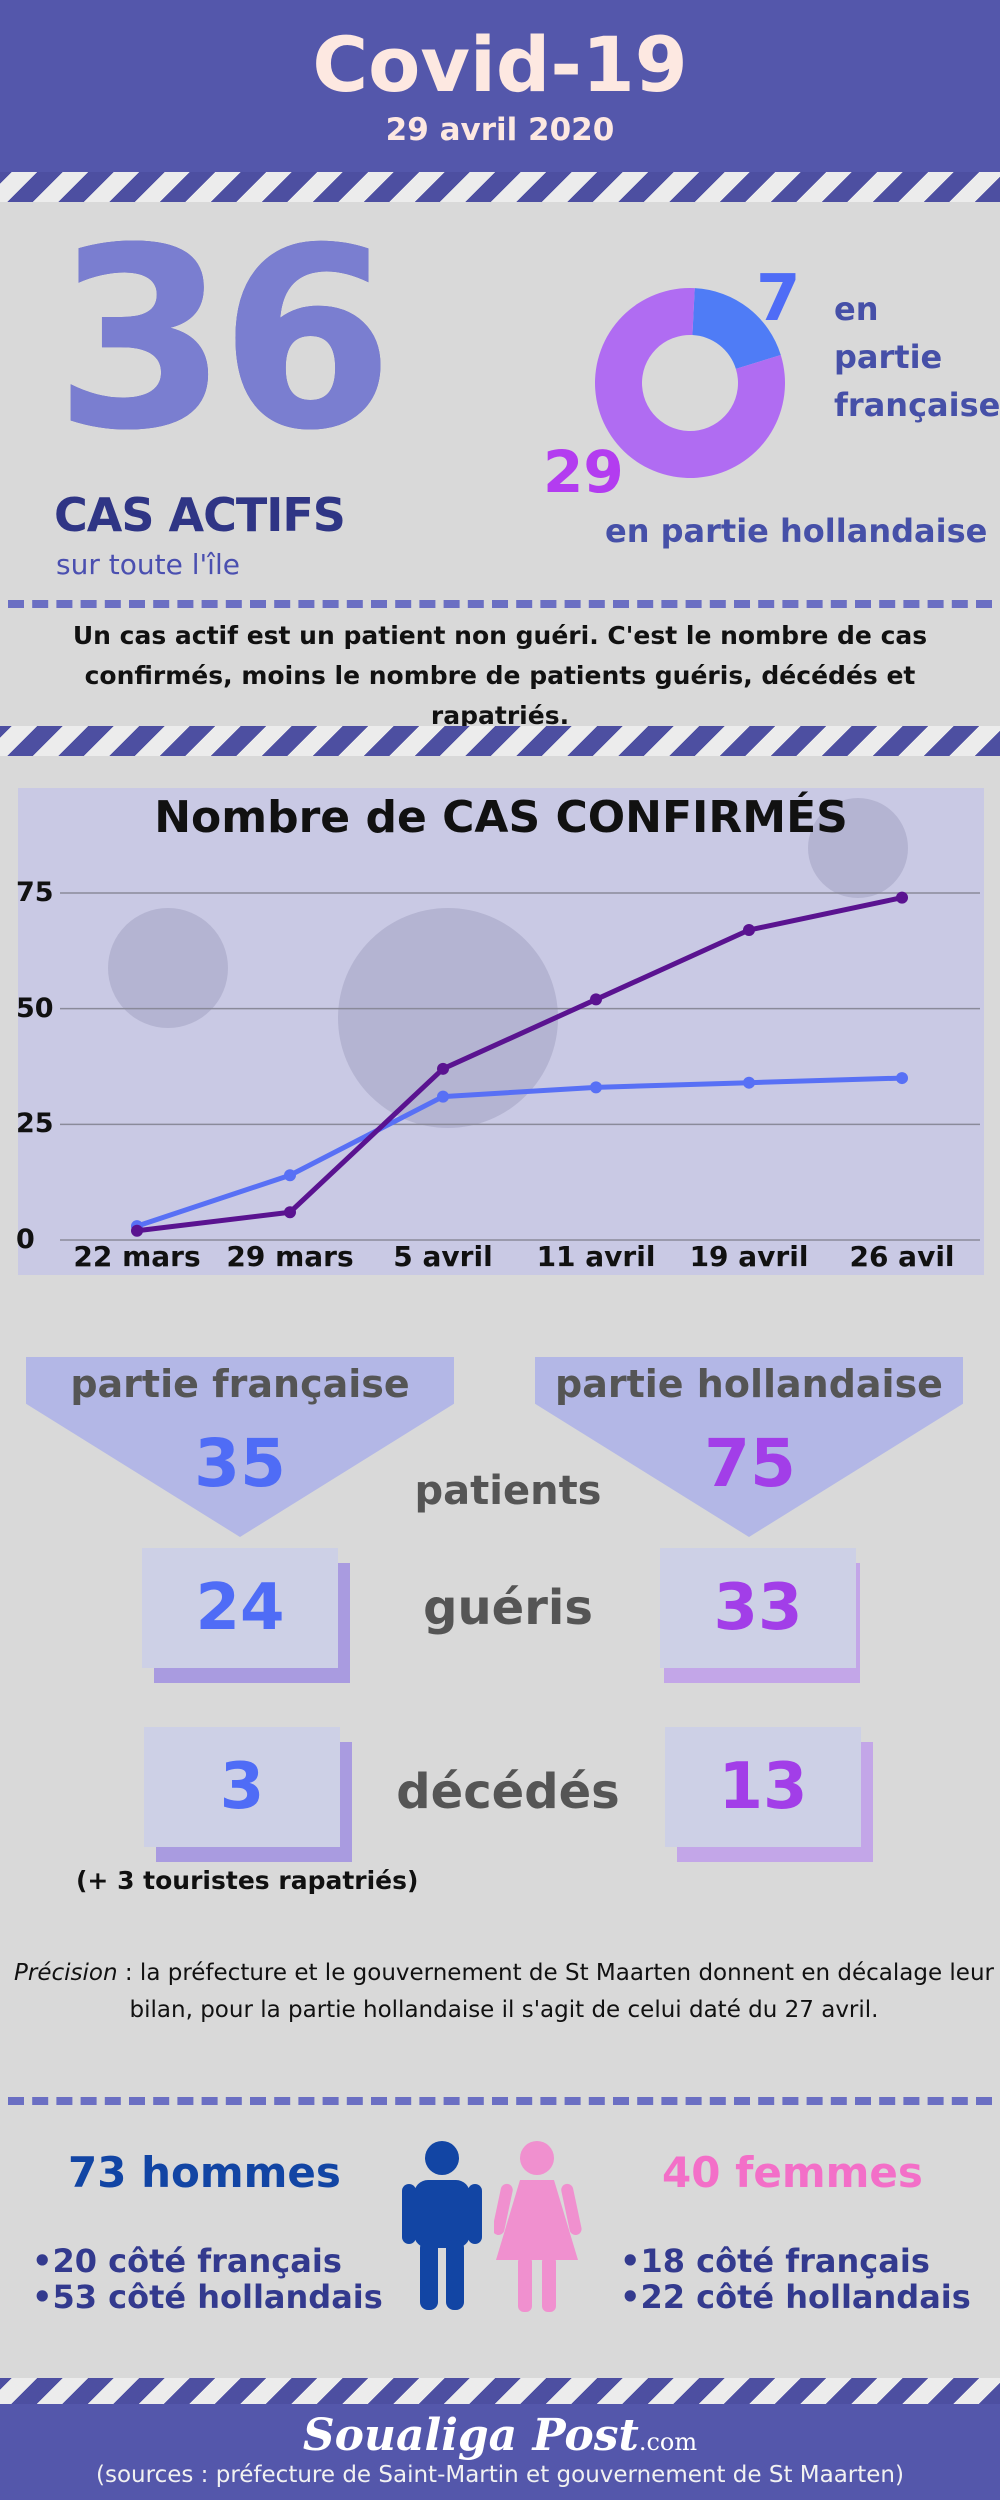  Describe the element at coordinates (207, 2261) in the screenshot. I see `list-item: 20 côté français` at that location.